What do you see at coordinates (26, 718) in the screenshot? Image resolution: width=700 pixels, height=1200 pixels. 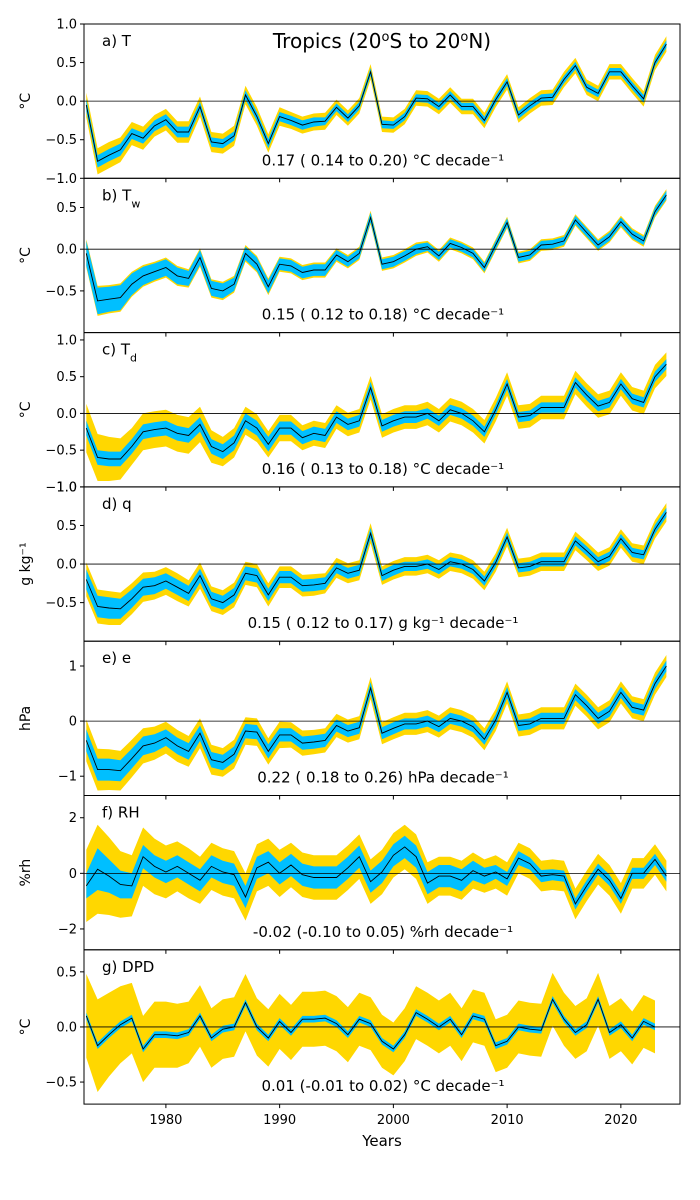 I see `y-axis-label: hPa` at bounding box center [26, 718].